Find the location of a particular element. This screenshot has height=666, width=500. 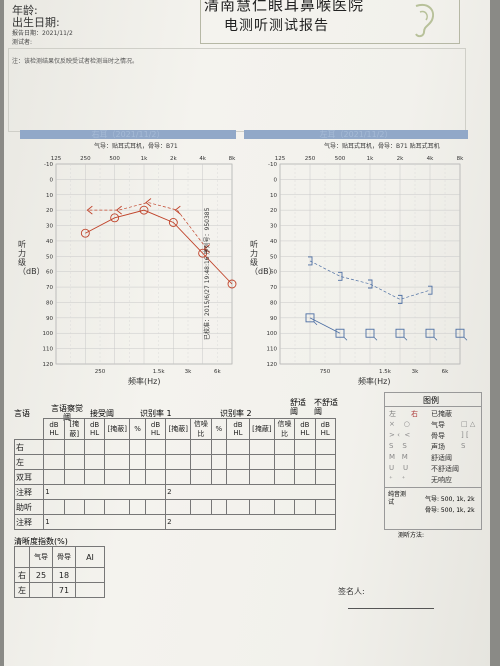

tester-label: 测试者: is located at coordinates (22, 42).